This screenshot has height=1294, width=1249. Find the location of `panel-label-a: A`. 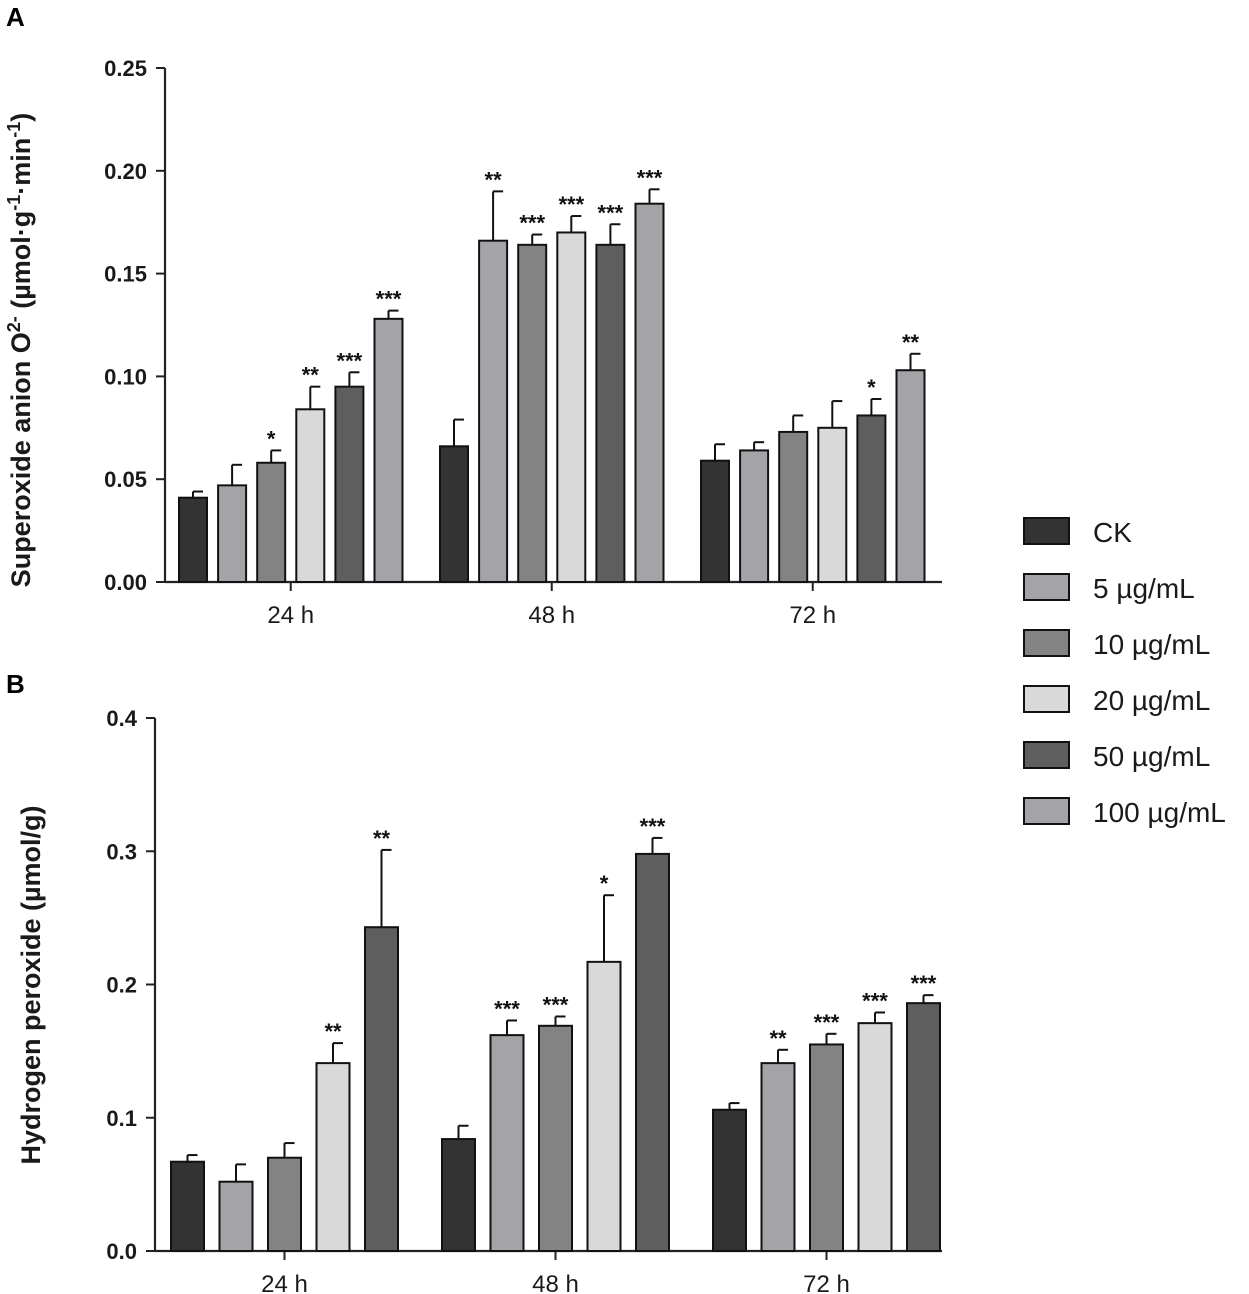

panel-label-a: A is located at coordinates (15, 17).